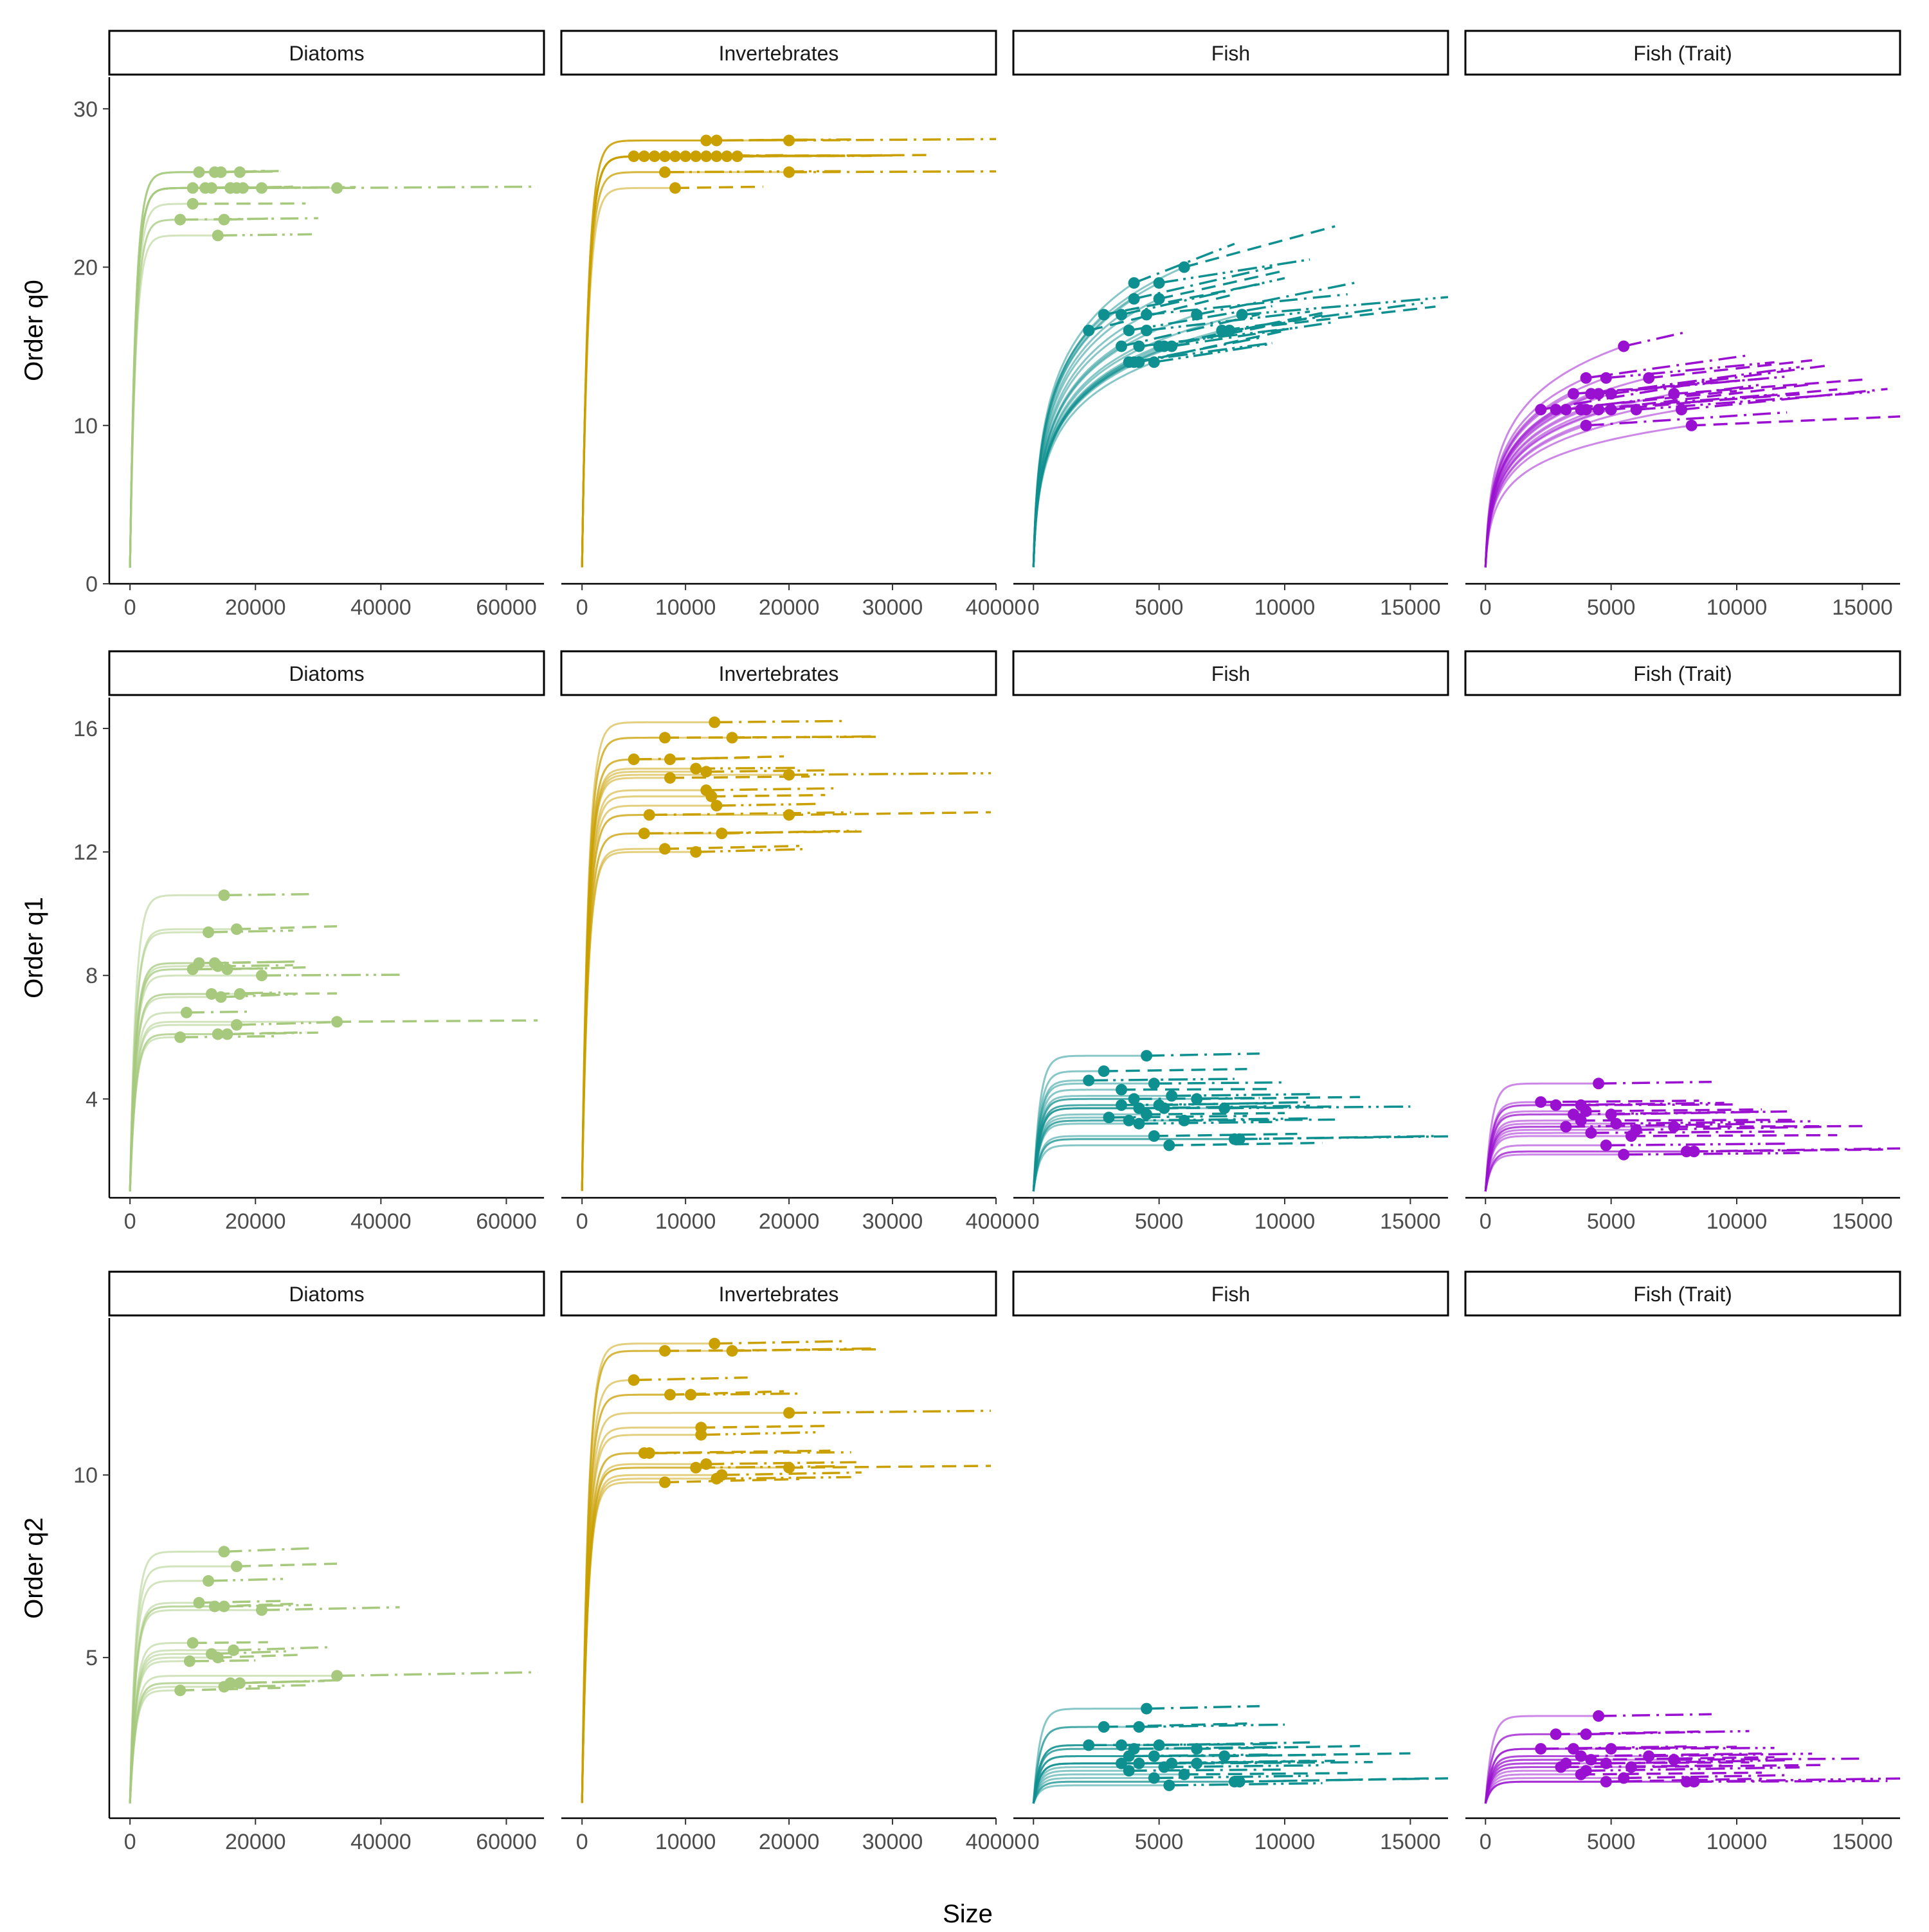 This screenshot has height=1932, width=1929. What do you see at coordinates (506, 1842) in the screenshot?
I see `x-tick-label: 60000` at bounding box center [506, 1842].